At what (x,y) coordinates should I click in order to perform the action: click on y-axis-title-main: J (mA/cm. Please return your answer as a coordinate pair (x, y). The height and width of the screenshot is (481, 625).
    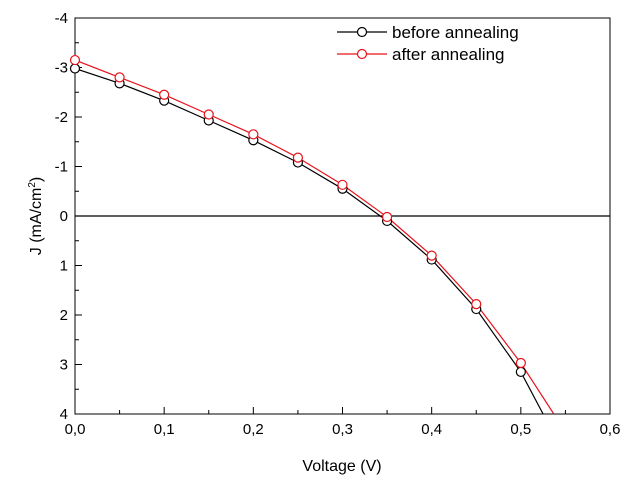
    Looking at the image, I should click on (36, 222).